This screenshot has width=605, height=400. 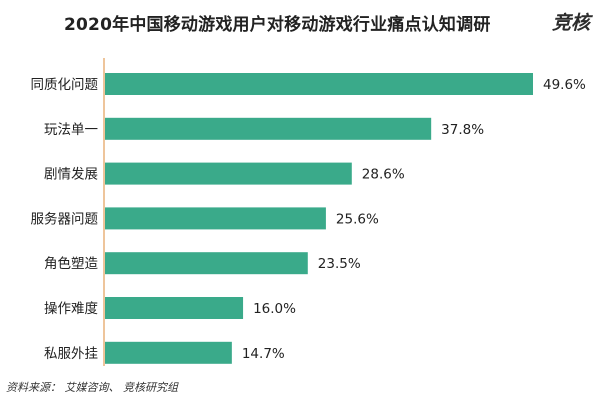 What do you see at coordinates (71, 263) in the screenshot?
I see `category-label: 角色塑造` at bounding box center [71, 263].